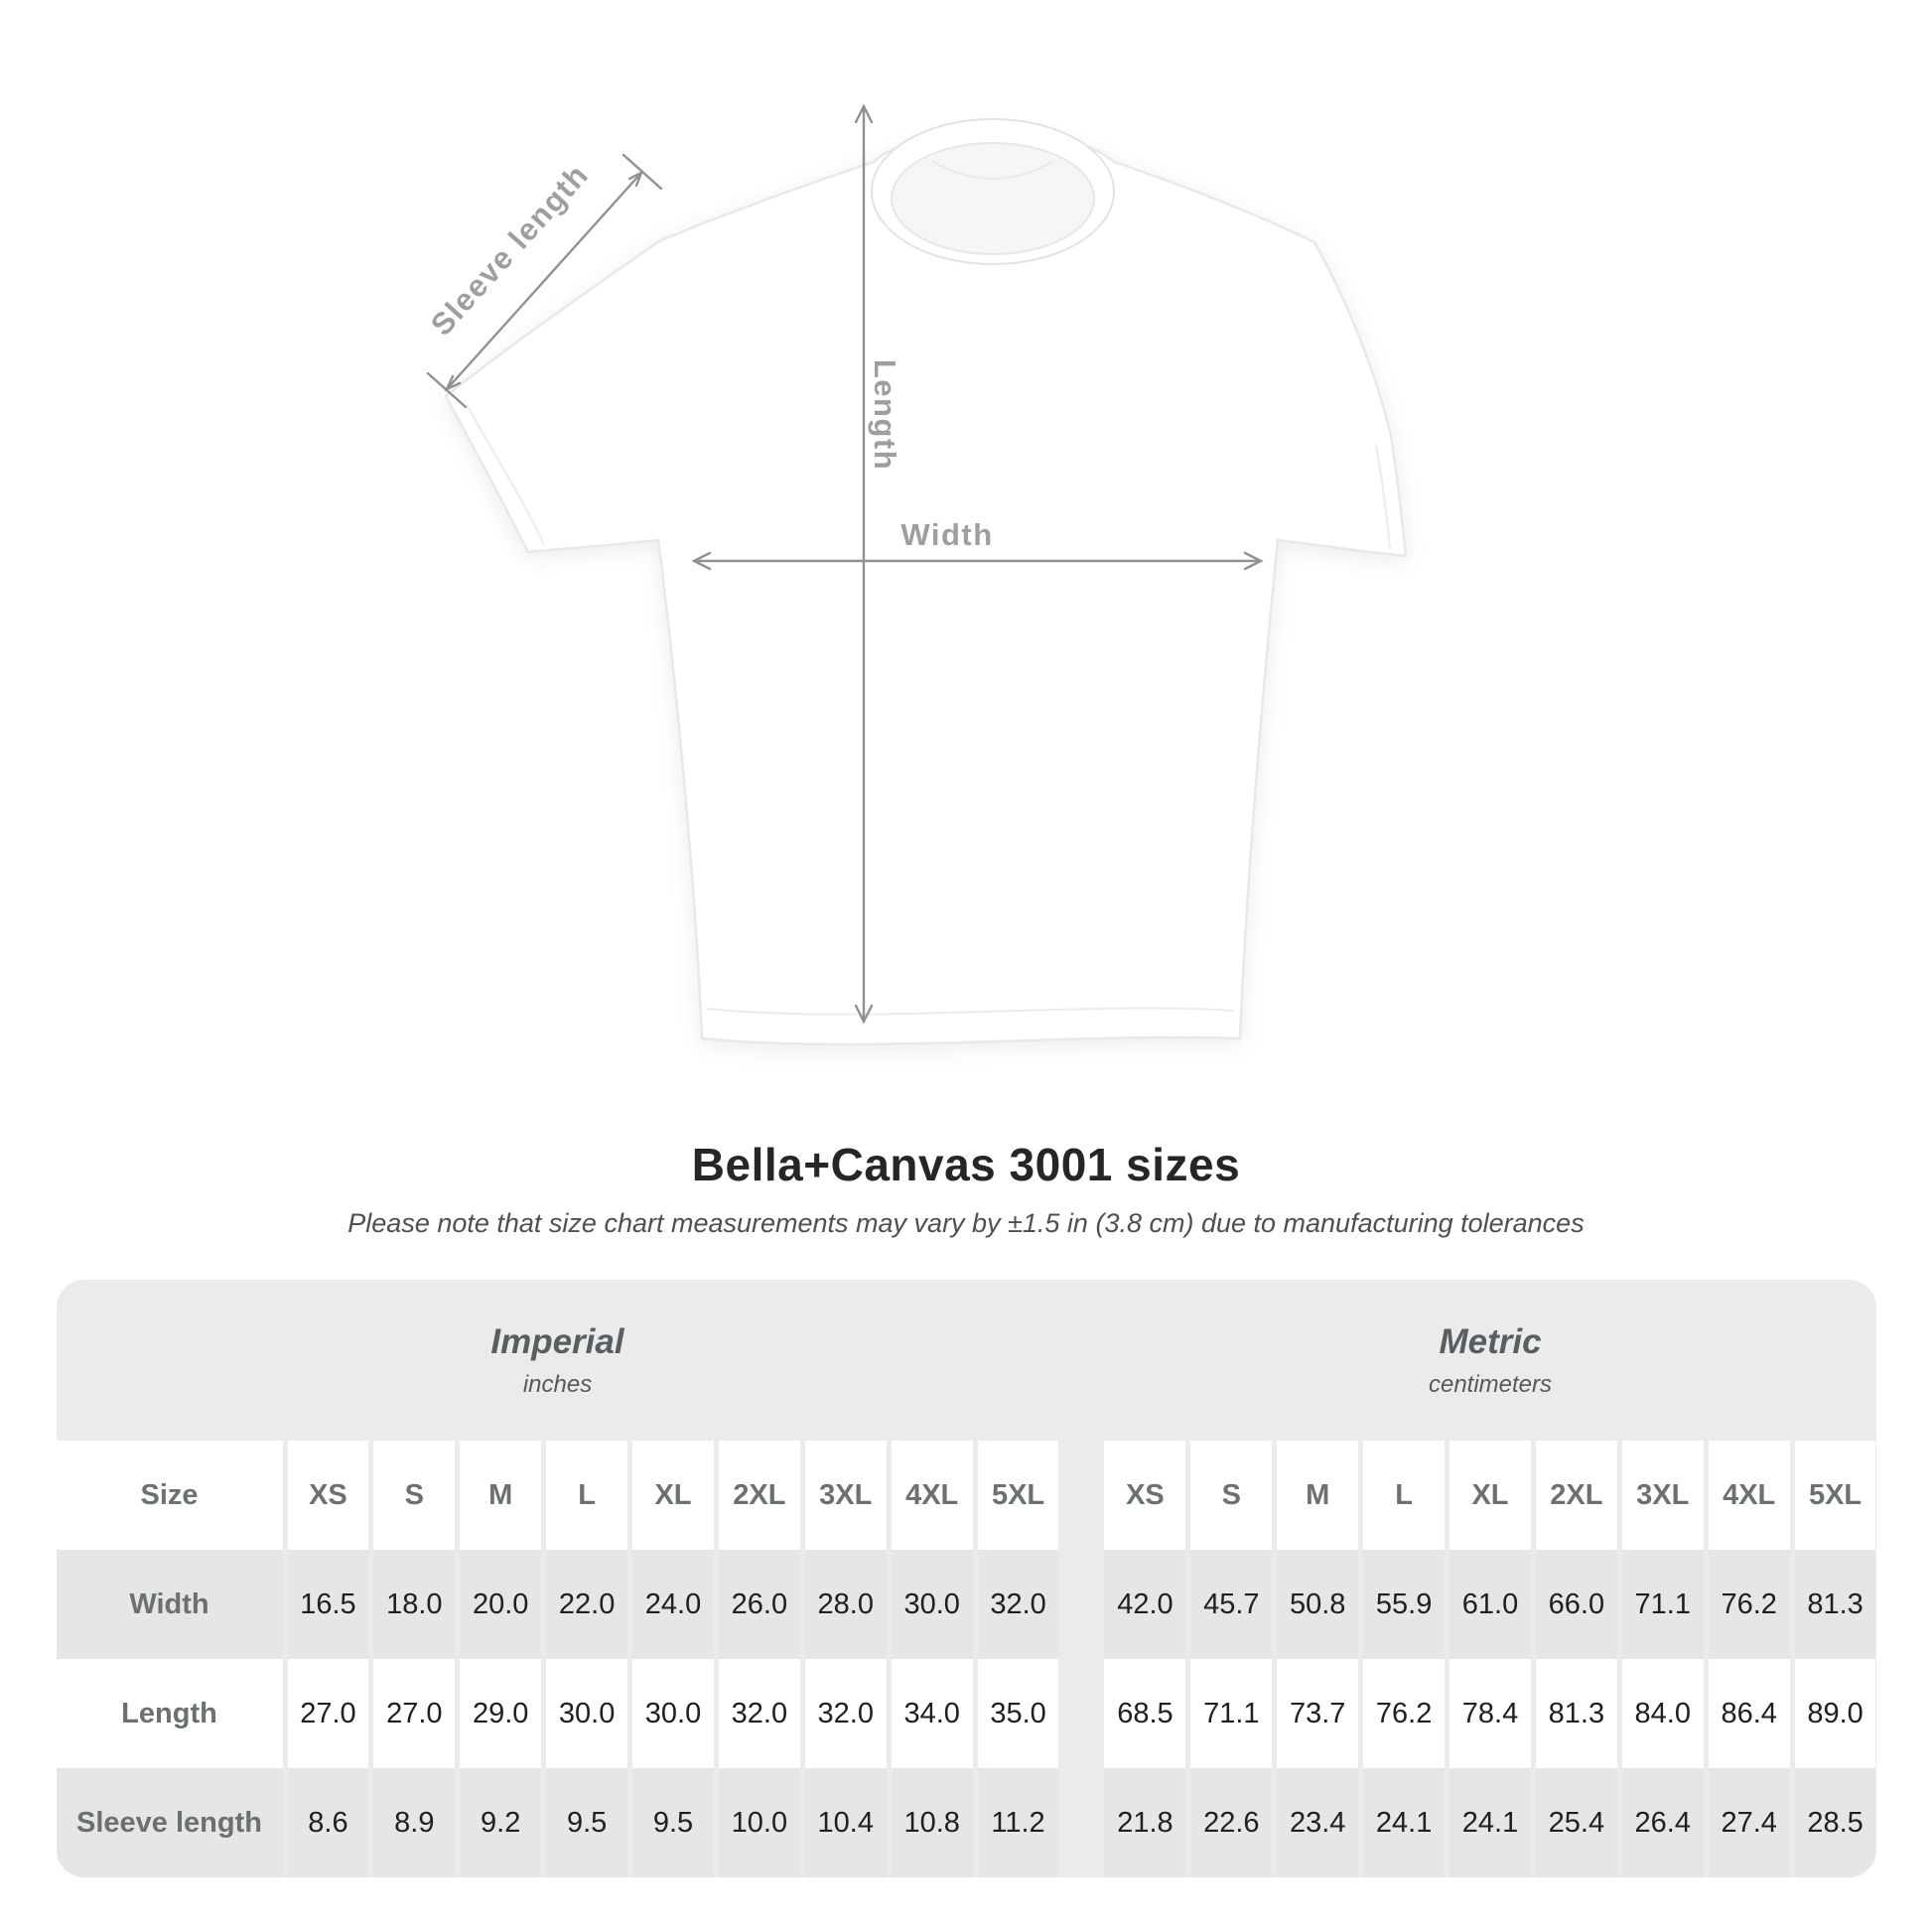  Describe the element at coordinates (966, 1164) in the screenshot. I see `page-title: Bella+Canvas 3001 sizes` at that location.